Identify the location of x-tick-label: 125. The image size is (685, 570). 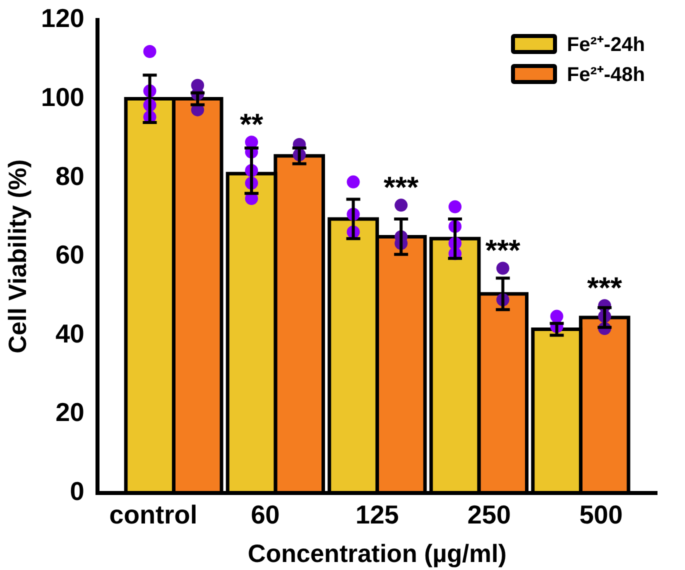
(377, 515).